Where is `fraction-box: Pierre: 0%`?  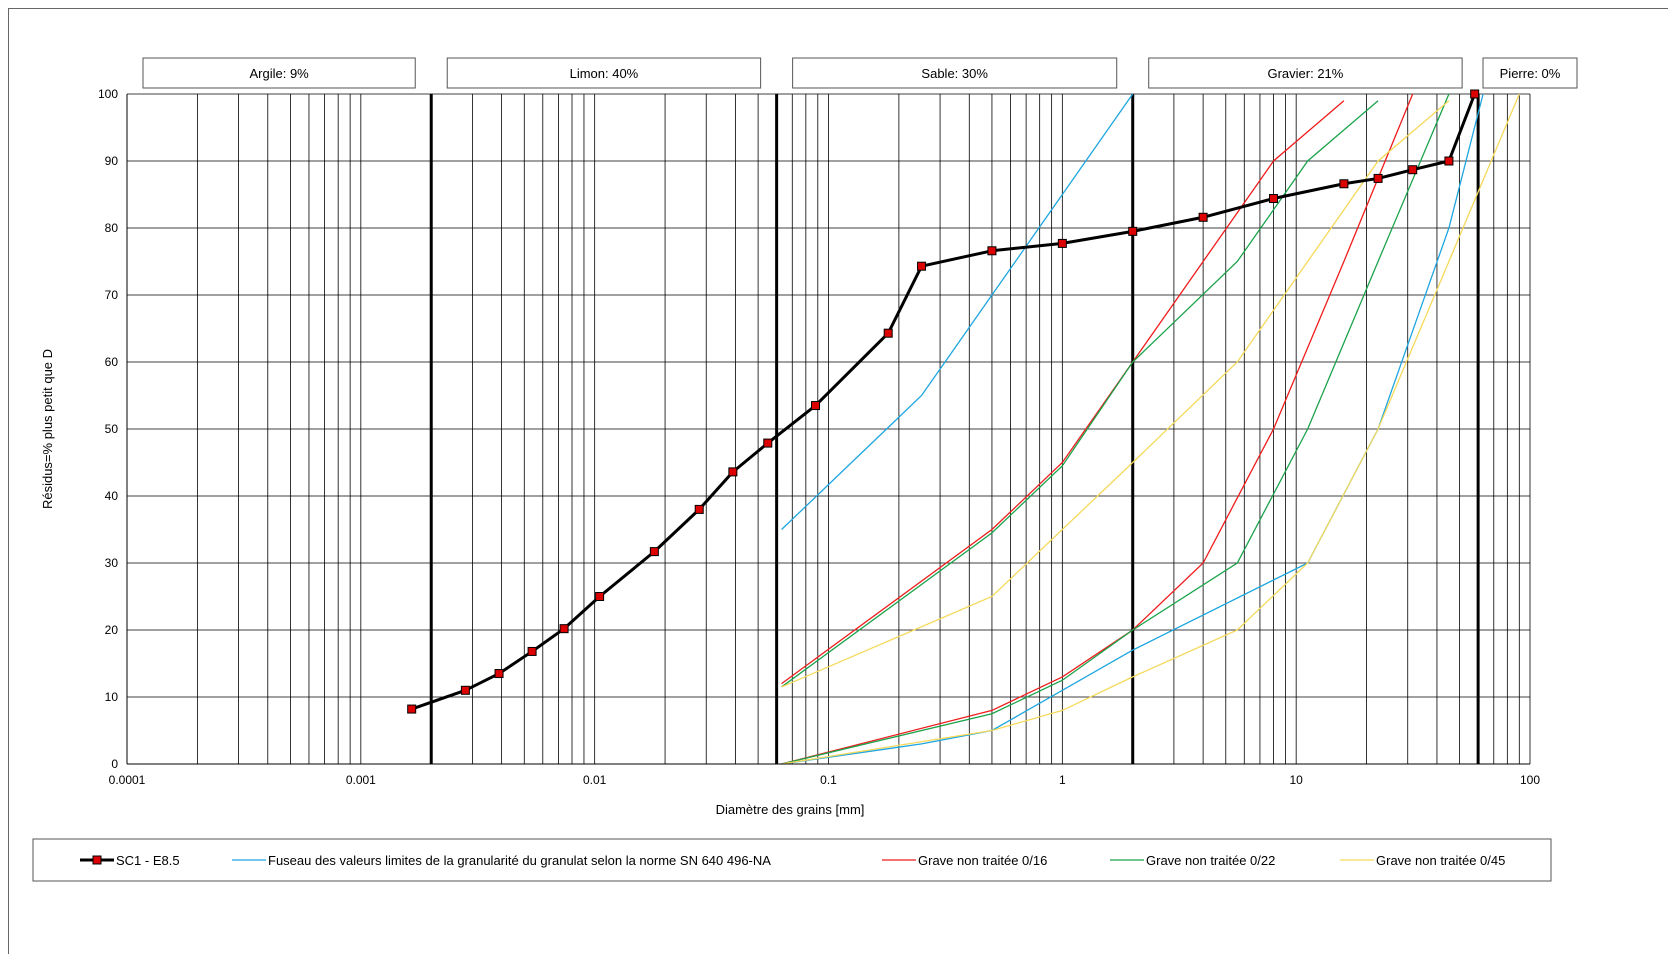 fraction-box: Pierre: 0% is located at coordinates (1530, 73).